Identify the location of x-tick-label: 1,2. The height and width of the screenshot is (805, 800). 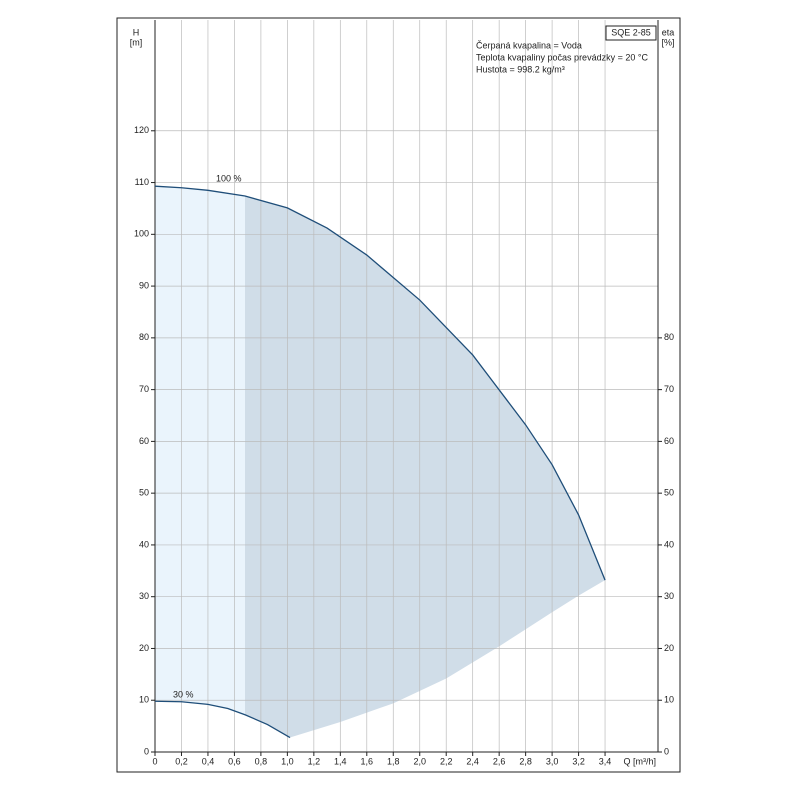
(314, 761).